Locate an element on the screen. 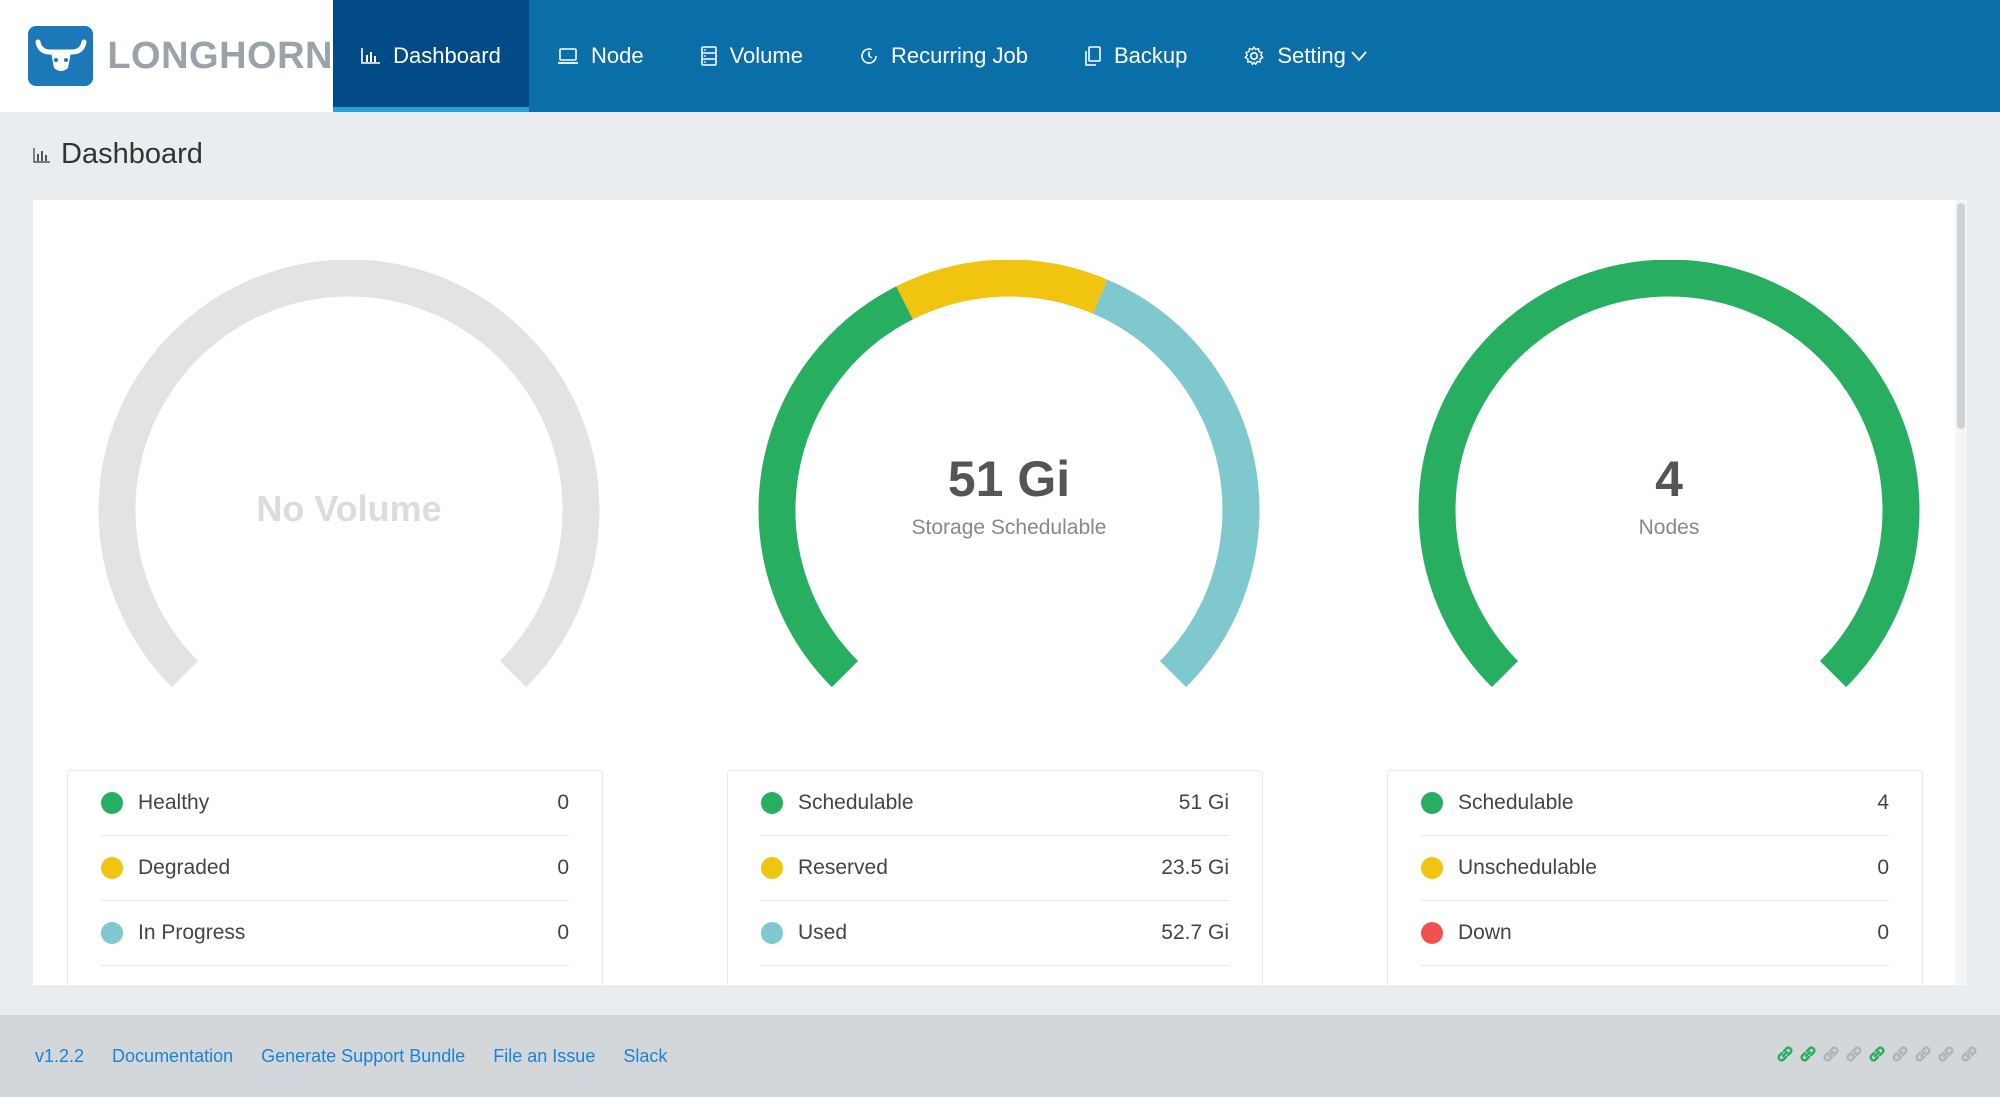 This screenshot has width=2000, height=1097. legend-row-down: Down 0 is located at coordinates (1655, 933).